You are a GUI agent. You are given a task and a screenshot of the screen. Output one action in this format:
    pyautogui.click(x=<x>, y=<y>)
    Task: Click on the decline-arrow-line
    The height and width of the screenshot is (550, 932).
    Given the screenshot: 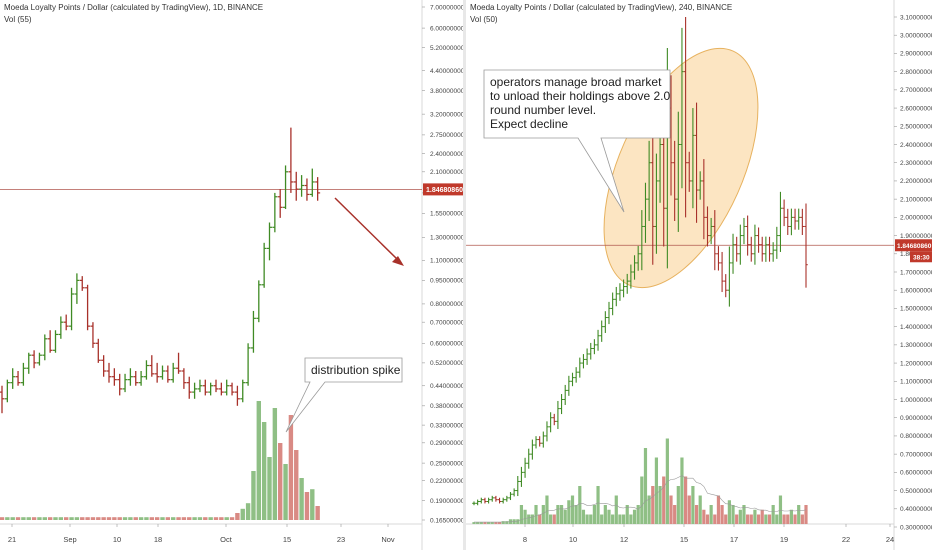 What is the action you would take?
    pyautogui.click(x=366, y=229)
    